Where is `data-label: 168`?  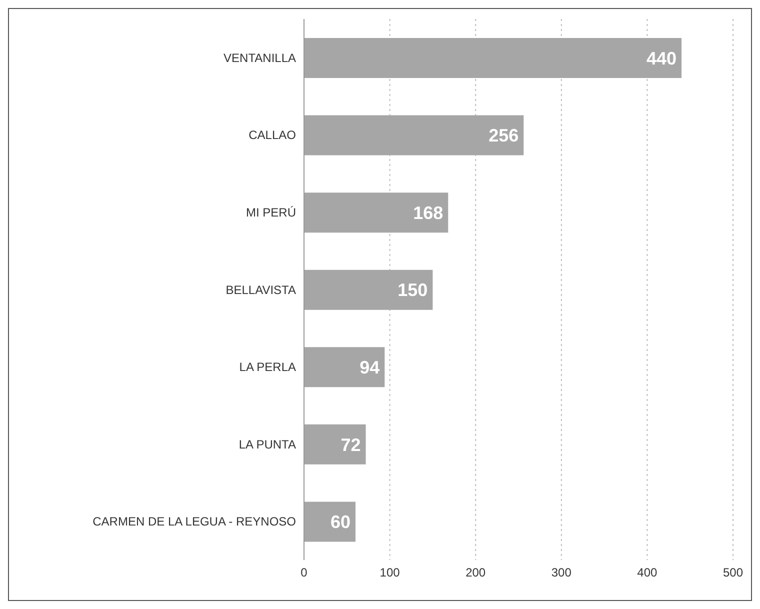
data-label: 168 is located at coordinates (428, 212).